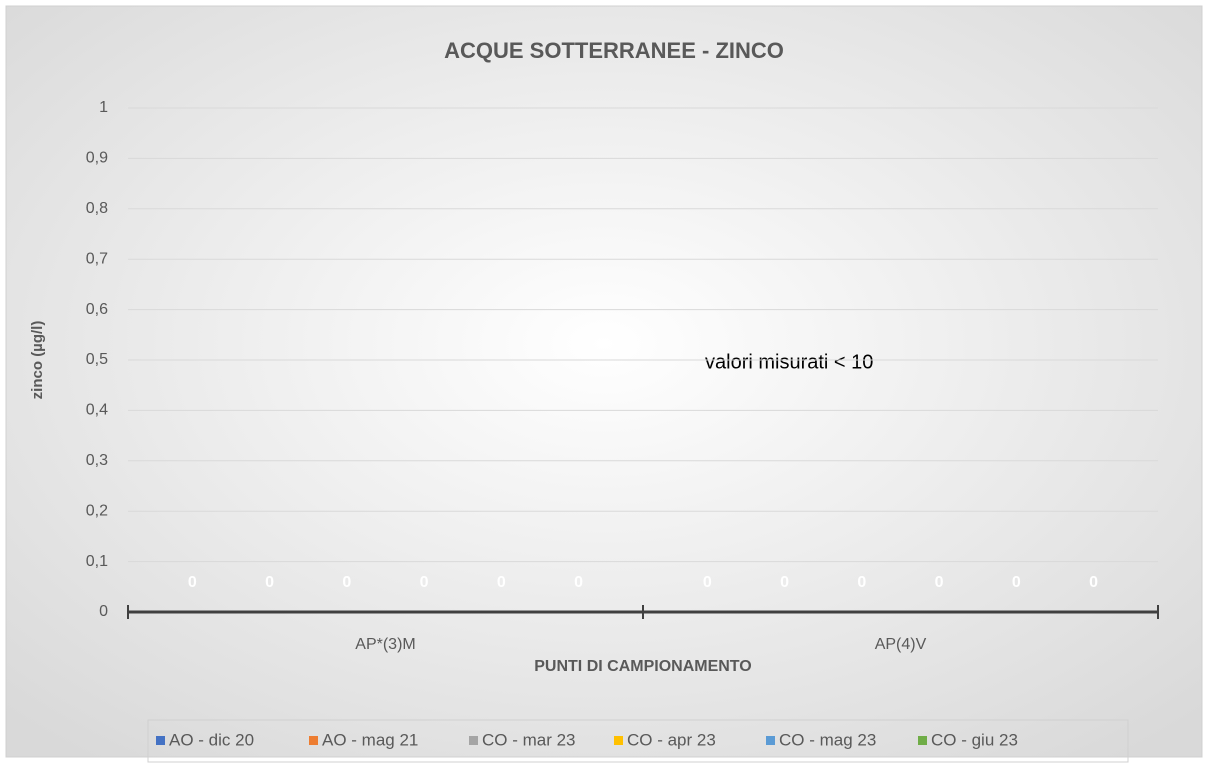 Image resolution: width=1208 pixels, height=763 pixels. I want to click on legend-label: AO - dic 20, so click(211, 739).